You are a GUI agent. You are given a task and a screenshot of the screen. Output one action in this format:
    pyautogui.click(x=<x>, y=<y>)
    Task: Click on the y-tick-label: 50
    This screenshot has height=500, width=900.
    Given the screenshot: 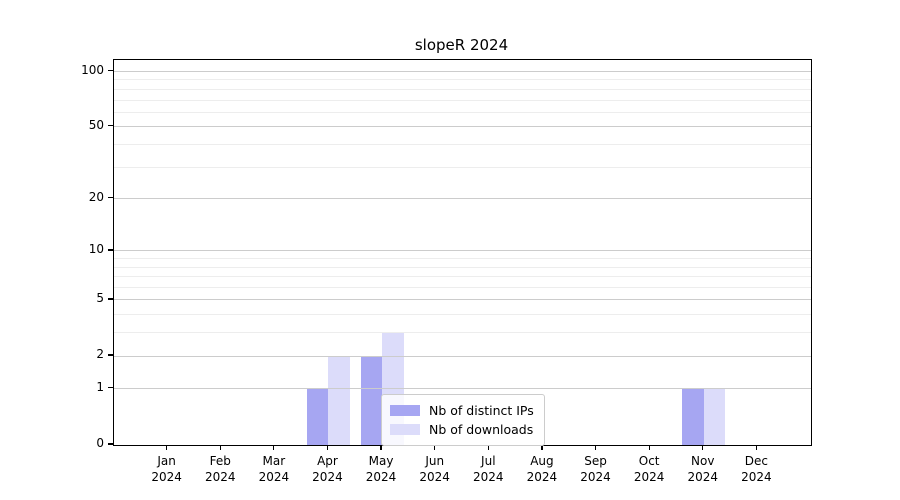 What is the action you would take?
    pyautogui.click(x=96, y=124)
    